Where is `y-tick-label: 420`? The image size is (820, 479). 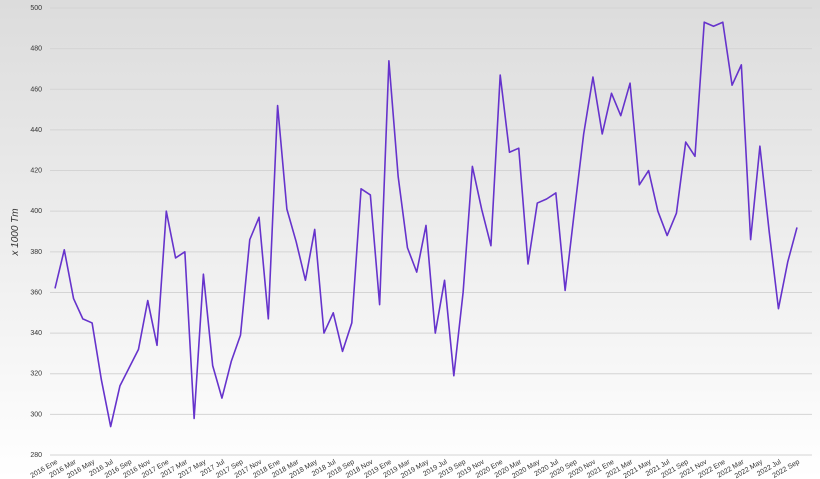
y-tick-label: 420 is located at coordinates (36, 171).